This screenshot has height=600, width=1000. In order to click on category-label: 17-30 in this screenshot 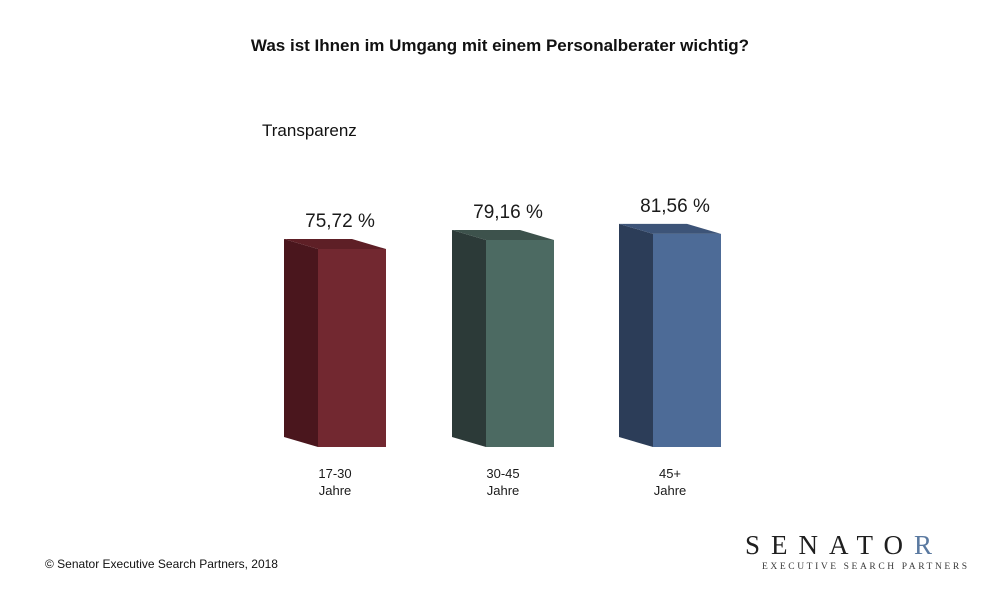, I will do `click(334, 473)`.